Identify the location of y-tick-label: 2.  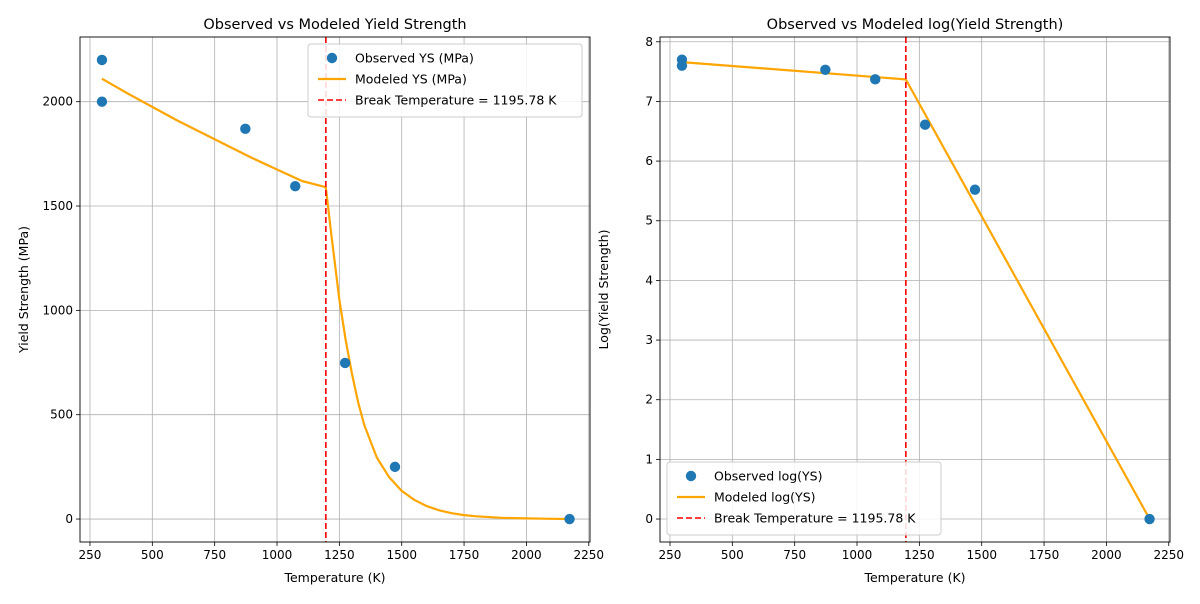
(649, 400).